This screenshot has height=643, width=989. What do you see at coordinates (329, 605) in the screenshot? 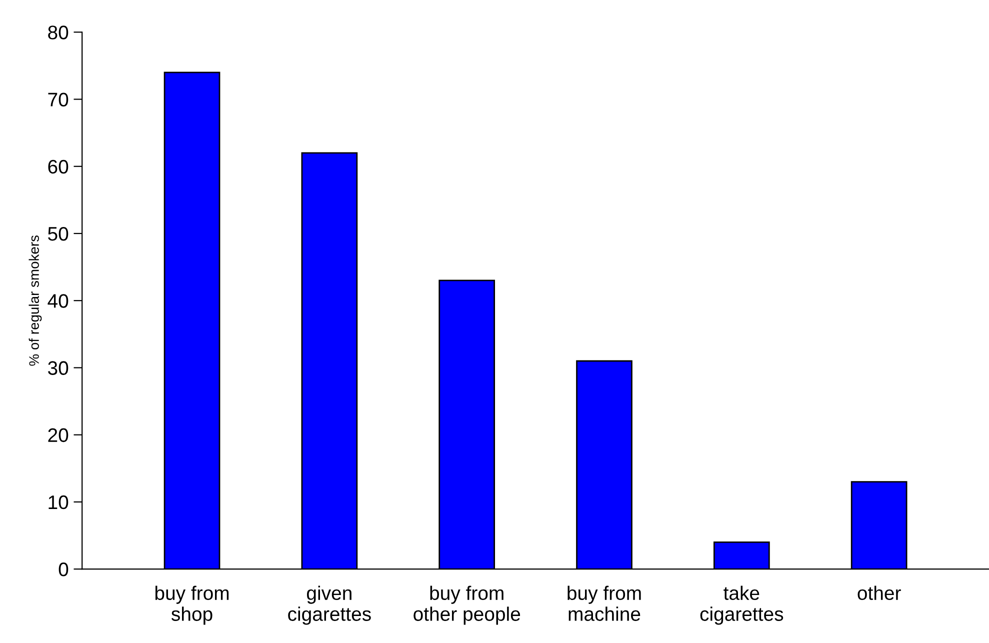
I see `x-tick-label: given cigarettes` at bounding box center [329, 605].